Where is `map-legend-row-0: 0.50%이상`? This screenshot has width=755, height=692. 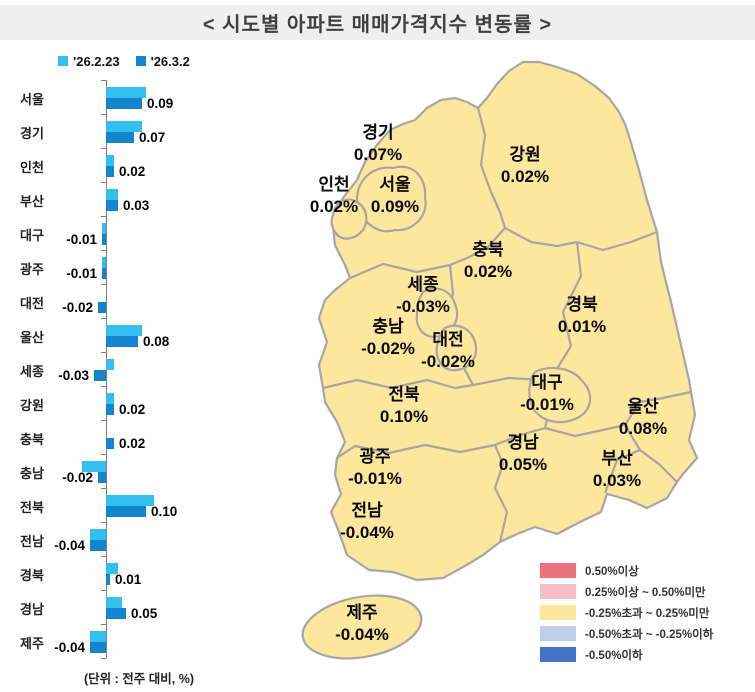
map-legend-row-0: 0.50%이상 is located at coordinates (626, 570).